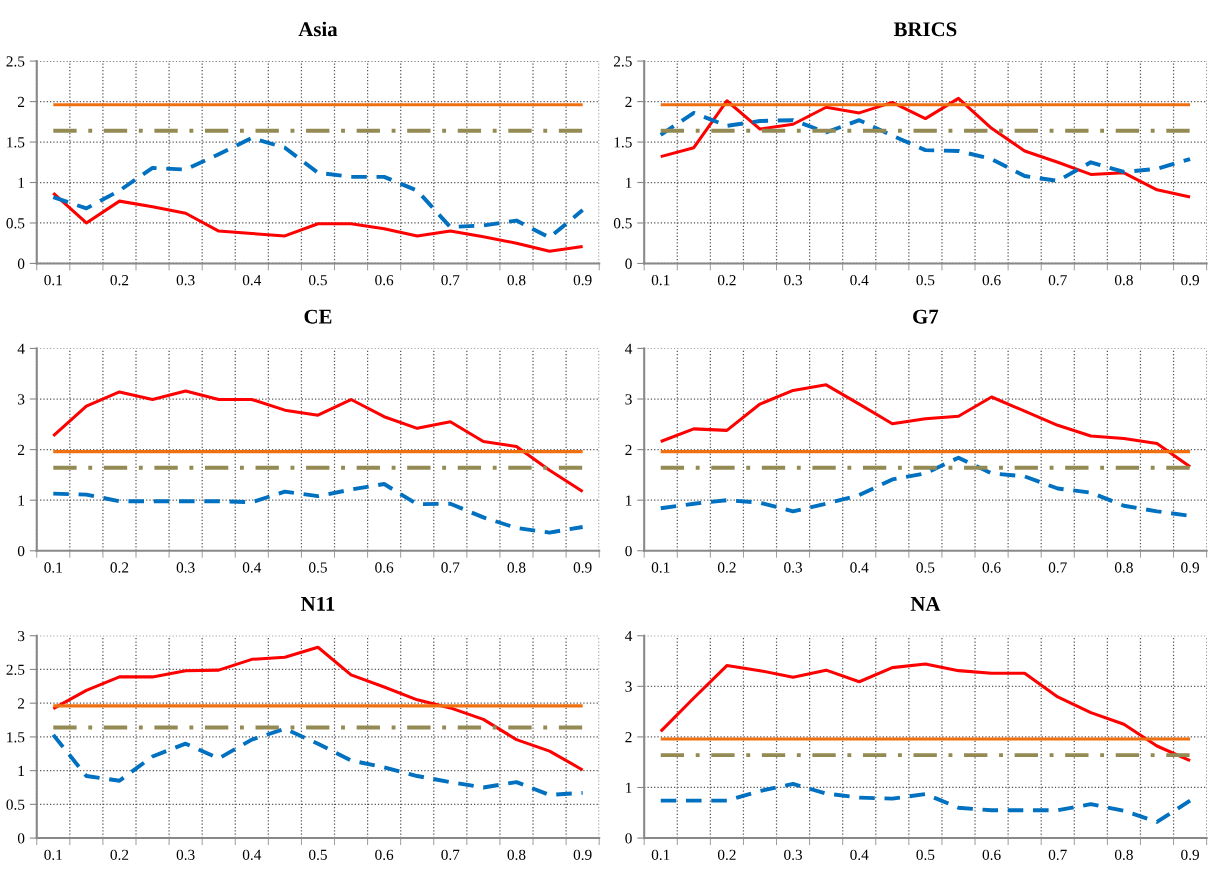  Describe the element at coordinates (925, 603) in the screenshot. I see `chart-title: NA` at that location.